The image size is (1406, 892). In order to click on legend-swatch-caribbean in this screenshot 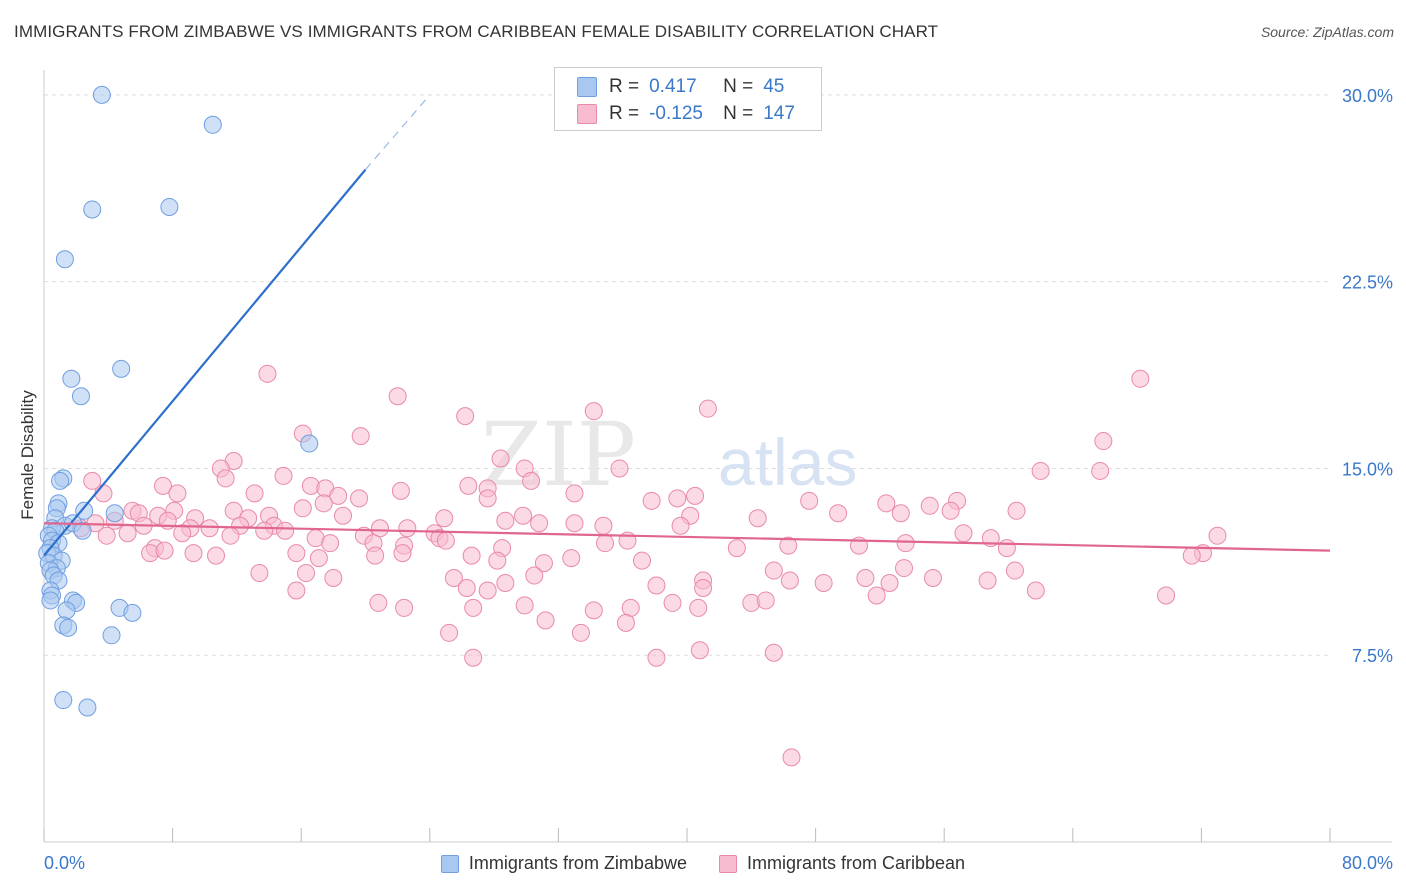, I will do `click(727, 863)`.